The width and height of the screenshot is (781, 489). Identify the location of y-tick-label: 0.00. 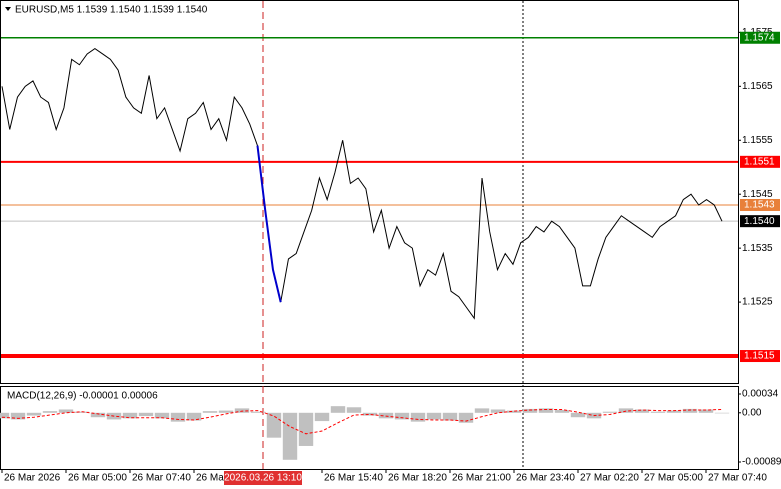
(752, 412).